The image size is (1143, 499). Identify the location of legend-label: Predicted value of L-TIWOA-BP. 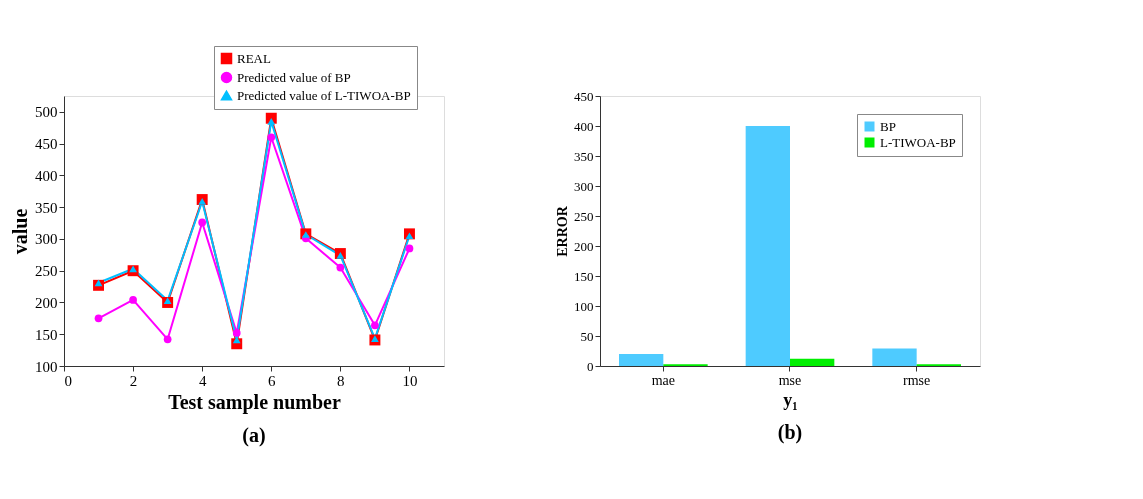
(324, 95).